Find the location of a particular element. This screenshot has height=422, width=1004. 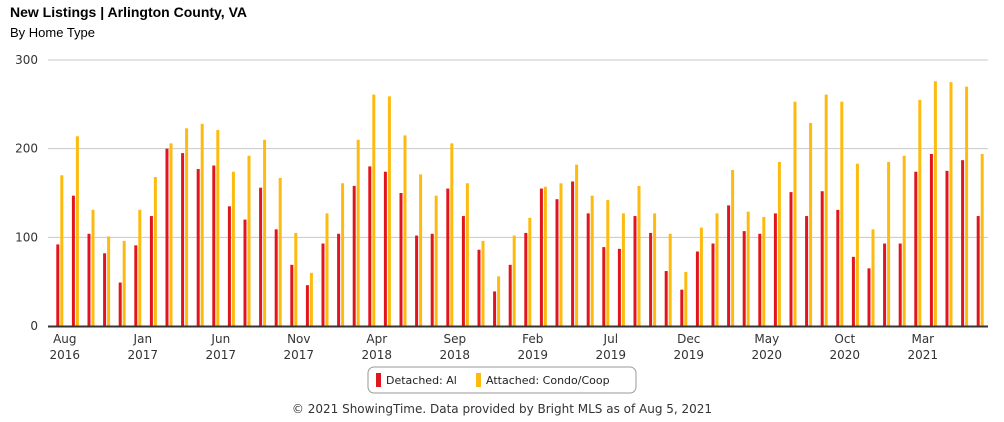

x-tick-label-month: Aug is located at coordinates (64, 339).